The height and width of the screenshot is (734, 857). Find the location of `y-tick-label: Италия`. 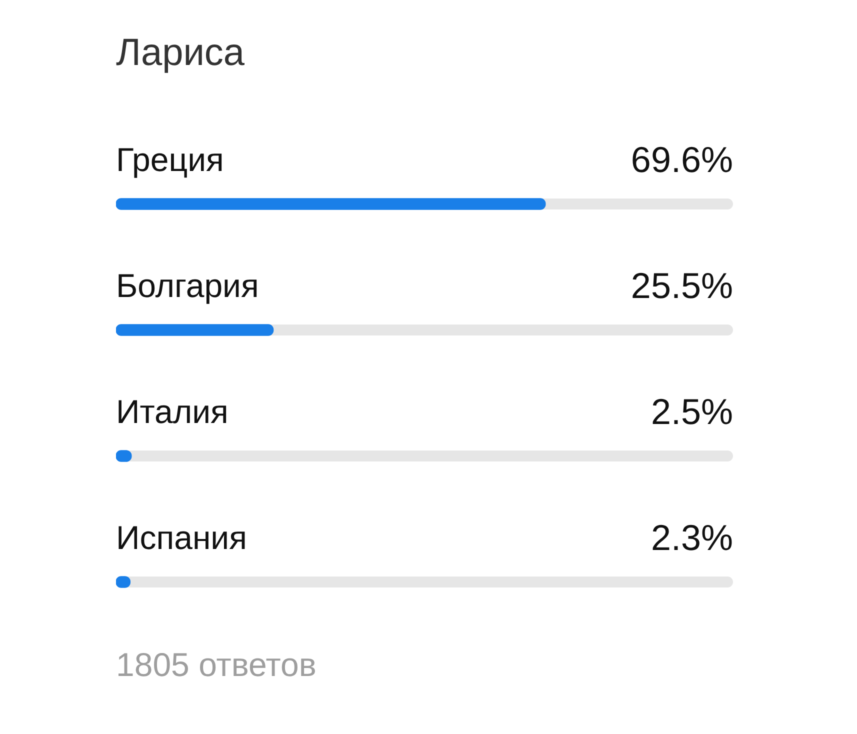

y-tick-label: Италия is located at coordinates (172, 411).